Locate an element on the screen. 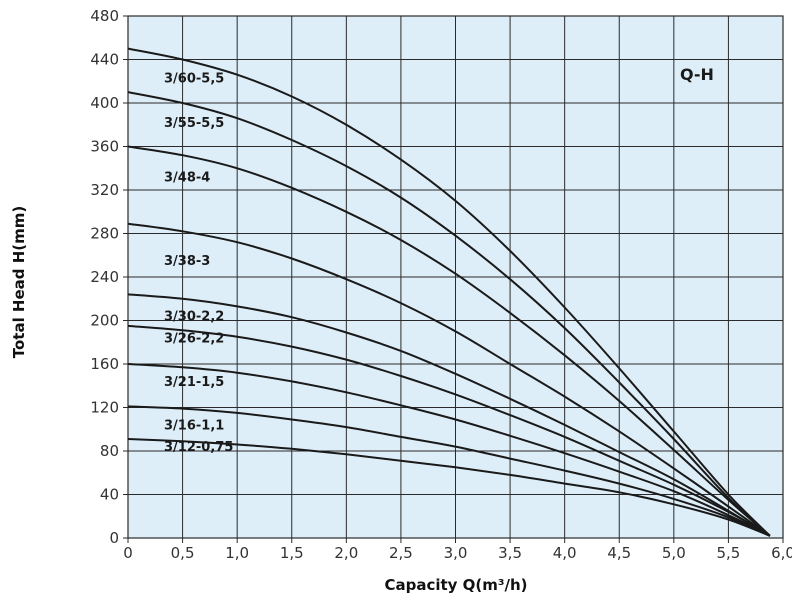 The width and height of the screenshot is (792, 606). x-tick-label: 0,5 is located at coordinates (183, 553).